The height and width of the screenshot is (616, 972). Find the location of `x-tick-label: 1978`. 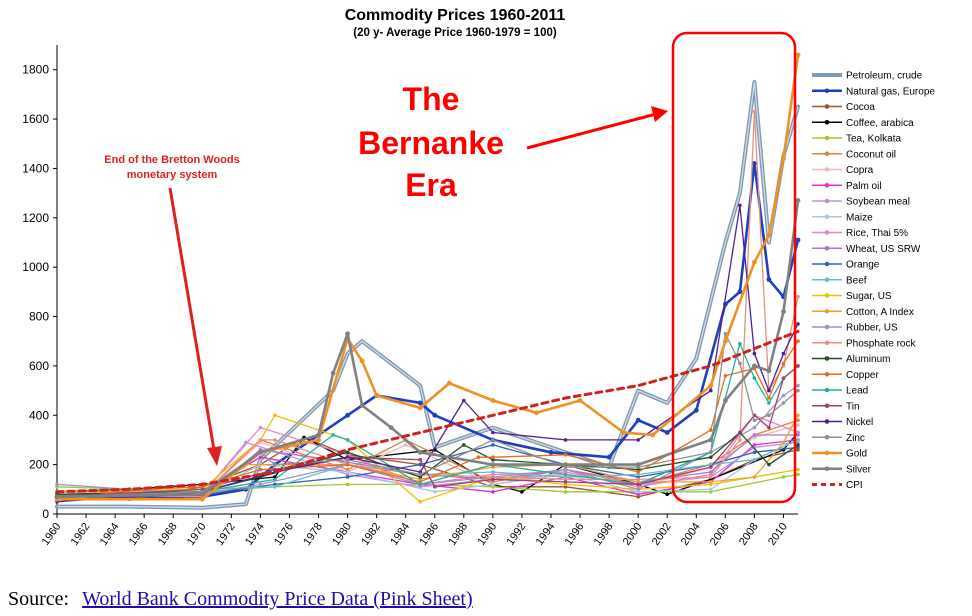

x-tick-label: 1978 is located at coordinates (313, 534).